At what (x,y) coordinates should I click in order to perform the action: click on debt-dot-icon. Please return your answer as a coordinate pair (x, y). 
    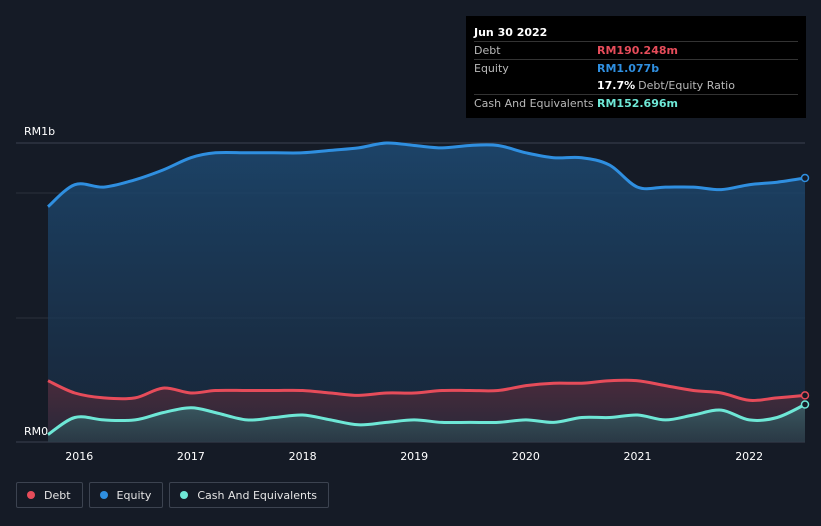
    Looking at the image, I should click on (31, 495).